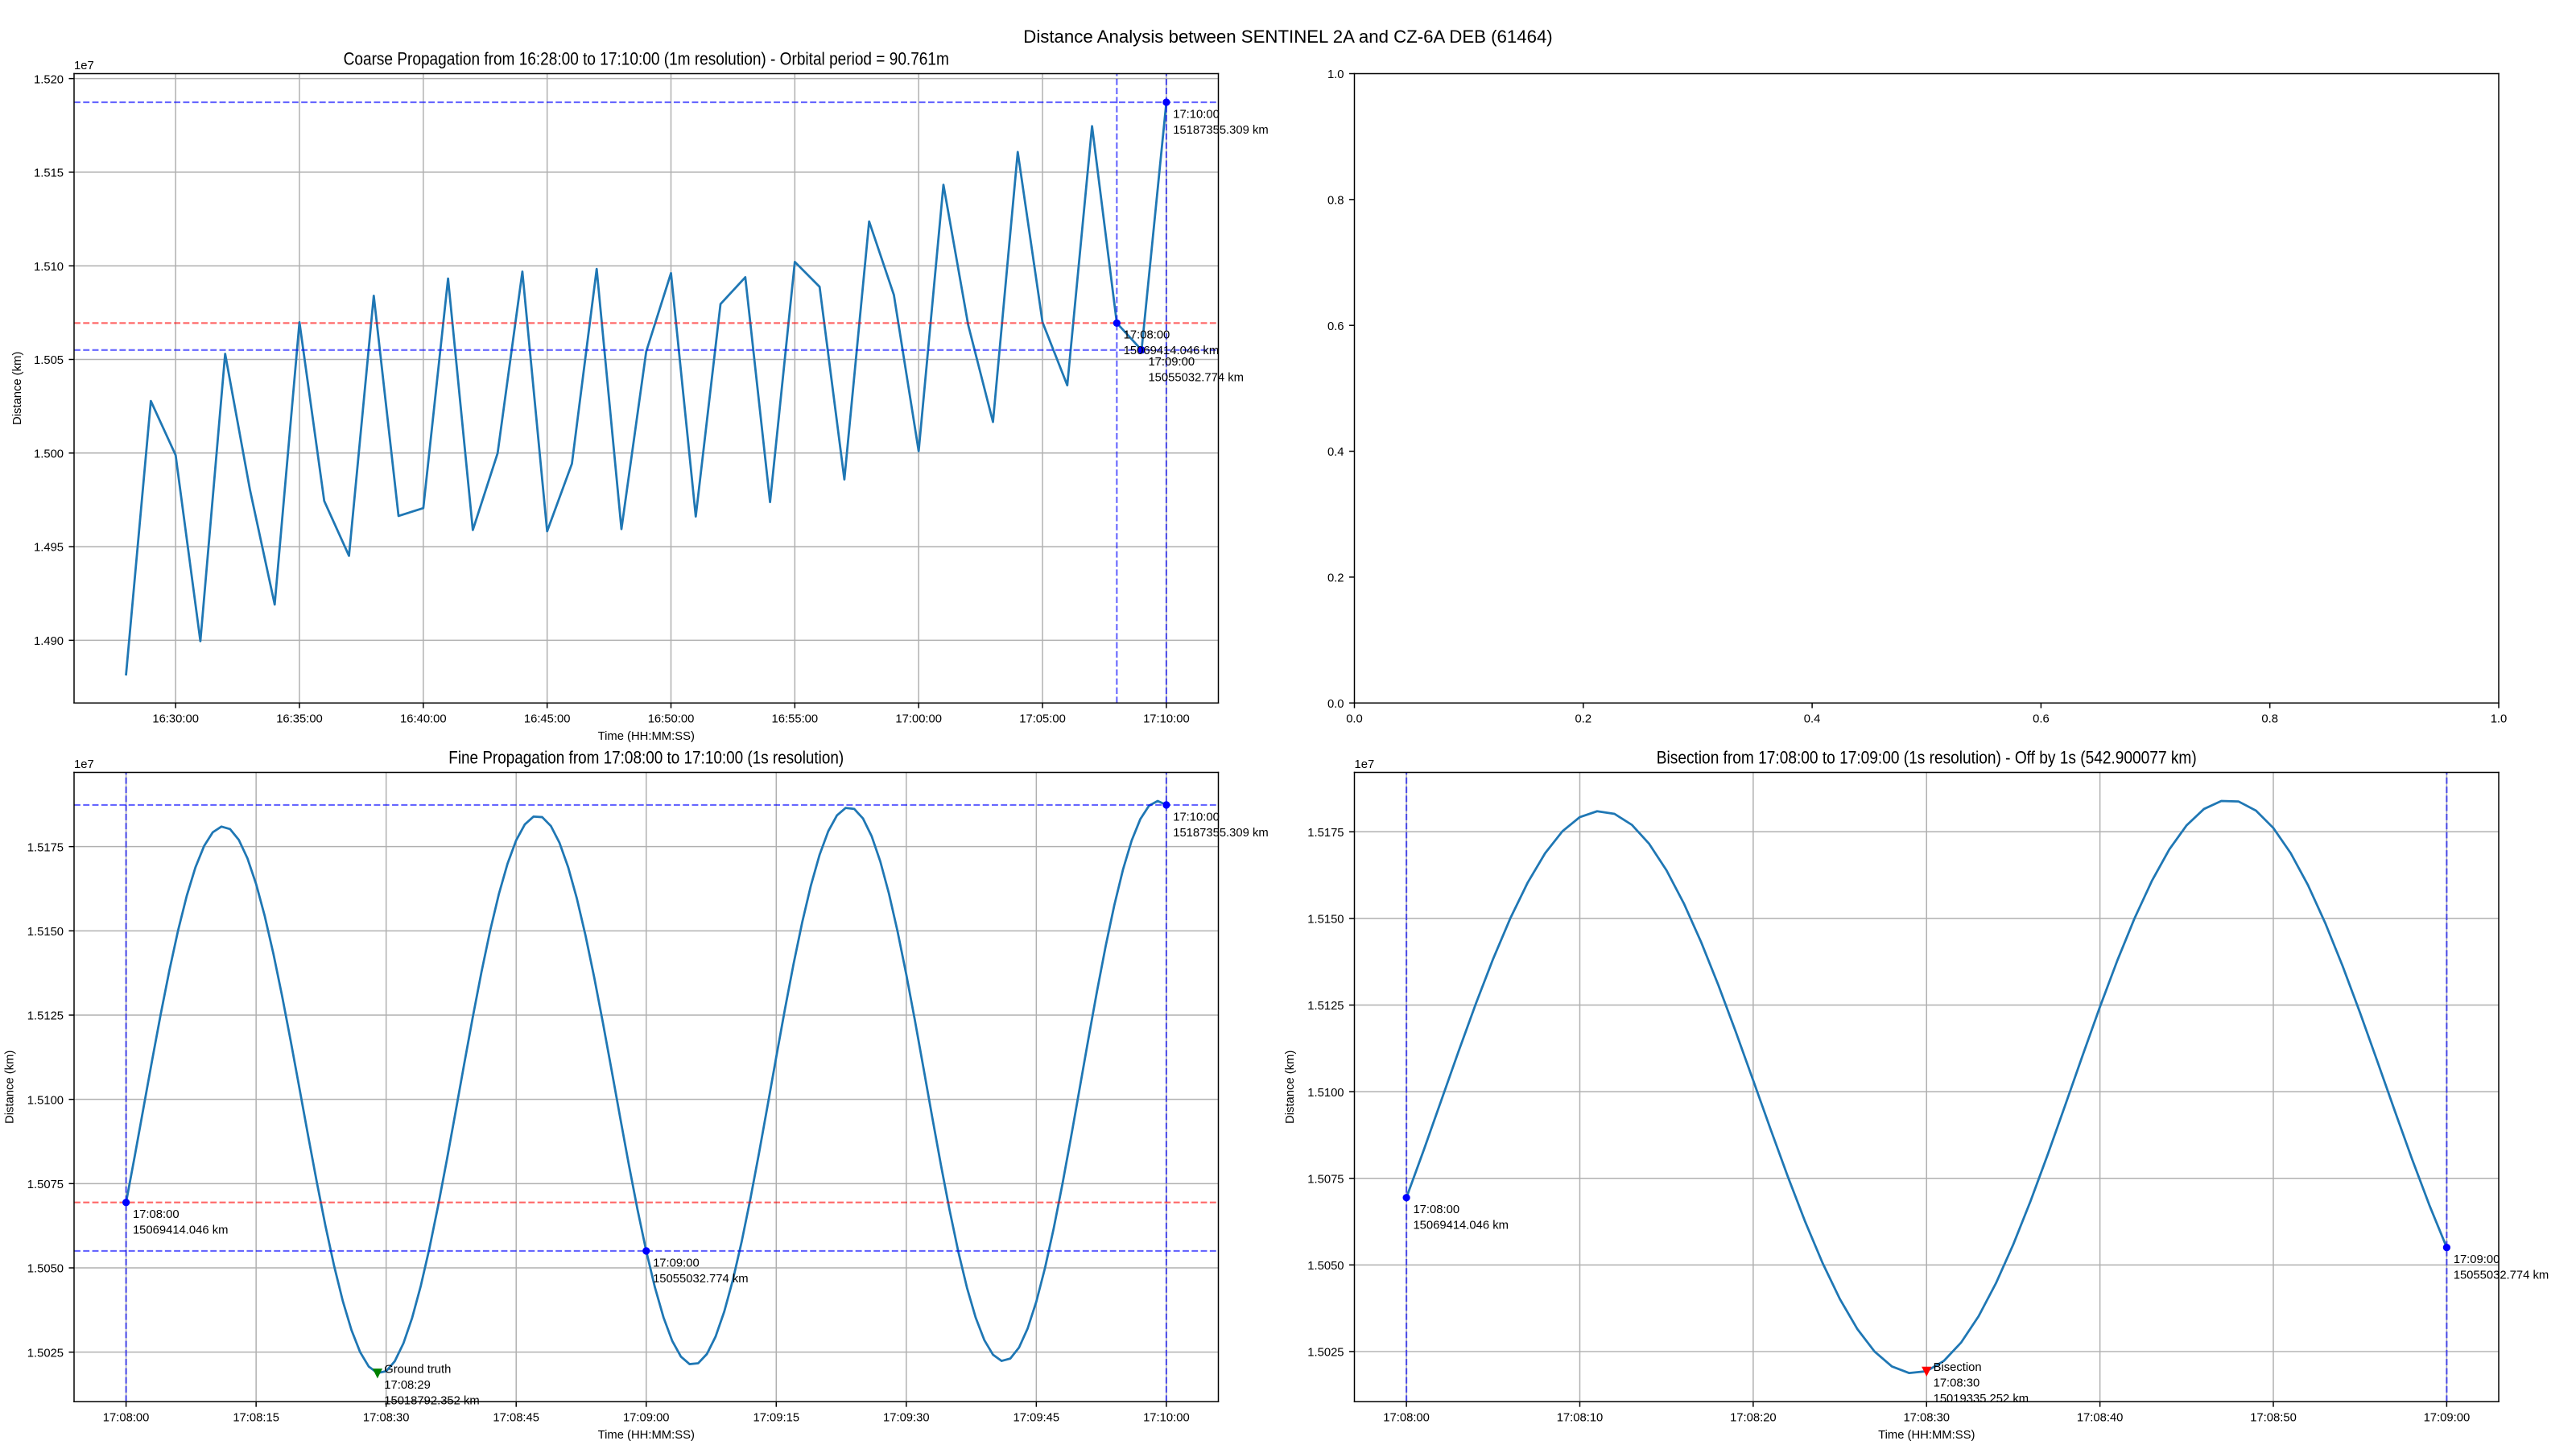  Describe the element at coordinates (1036, 1417) in the screenshot. I see `svg-text: 17:09:45` at that location.